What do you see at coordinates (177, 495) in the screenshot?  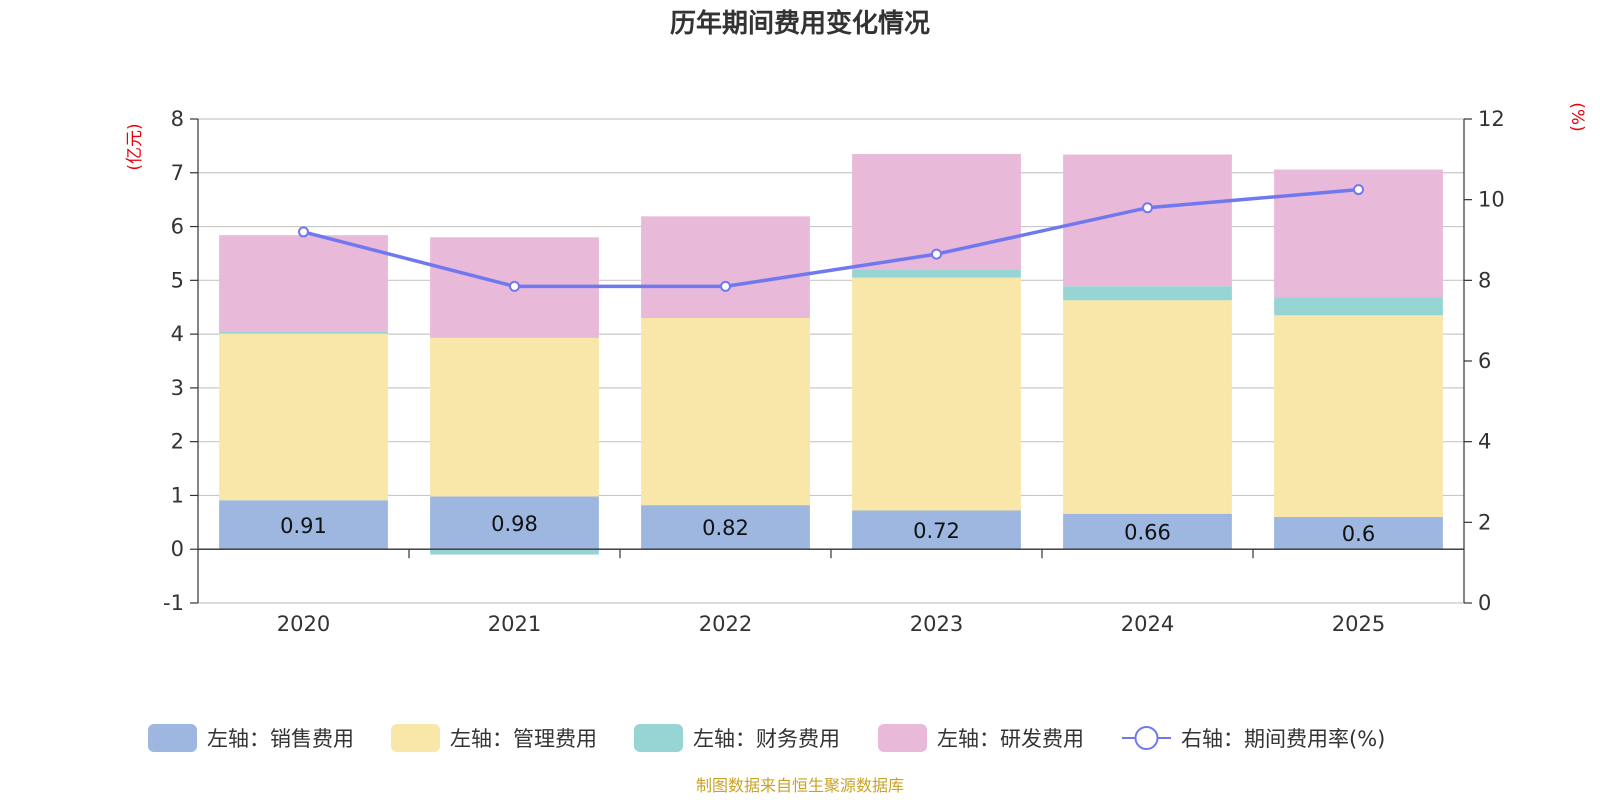 I see `left-tick-label: 1` at bounding box center [177, 495].